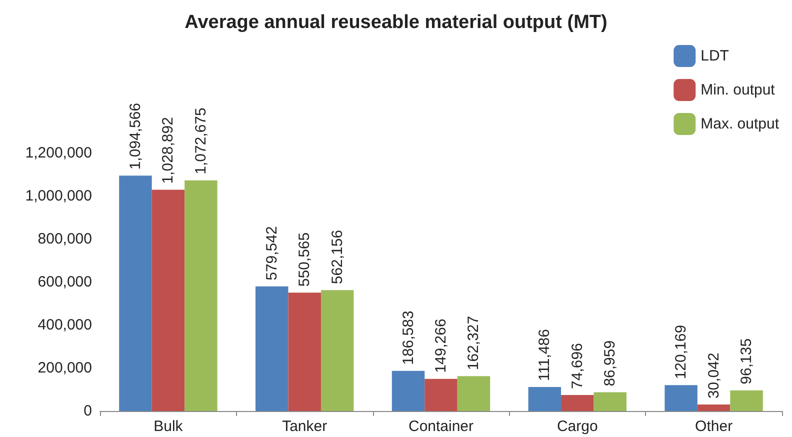  What do you see at coordinates (65, 325) in the screenshot?
I see `y-tick-label: 400,000` at bounding box center [65, 325].